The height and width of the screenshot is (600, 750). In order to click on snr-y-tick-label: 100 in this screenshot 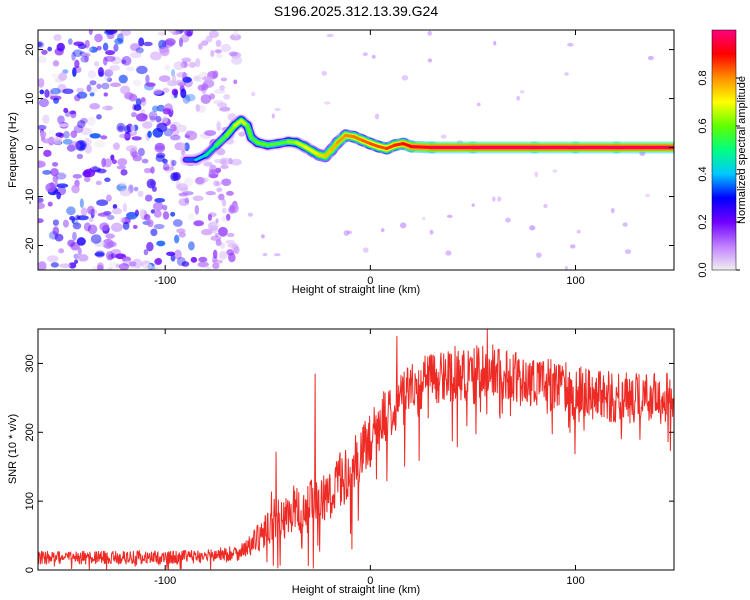, I will do `click(30, 501)`.